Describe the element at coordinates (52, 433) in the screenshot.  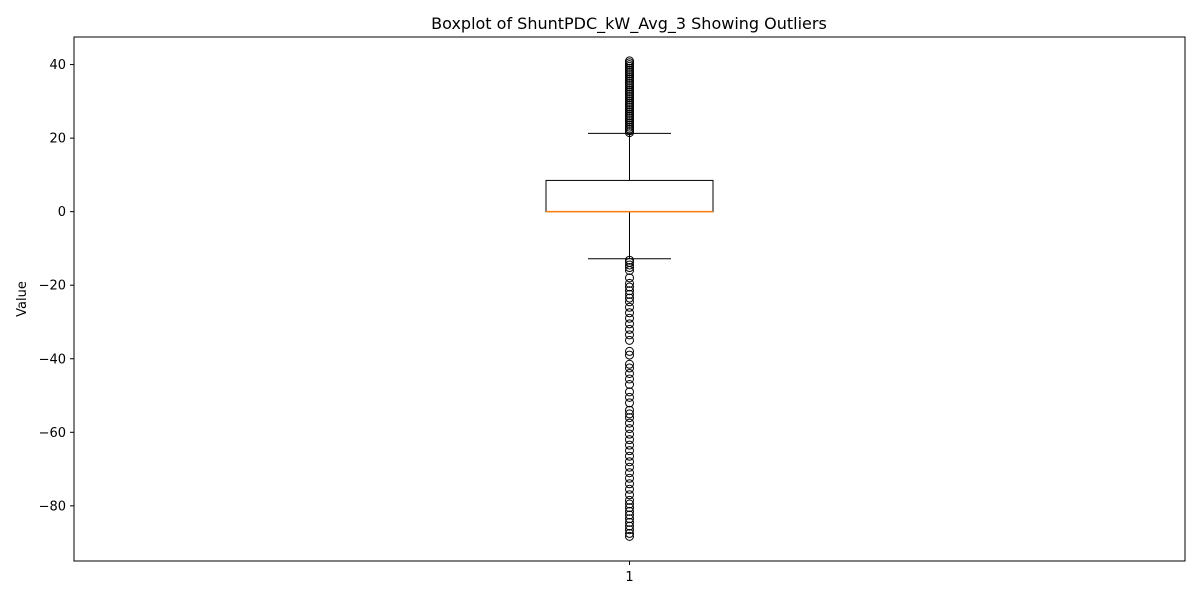
I see `y-tick-label: −60` at that location.